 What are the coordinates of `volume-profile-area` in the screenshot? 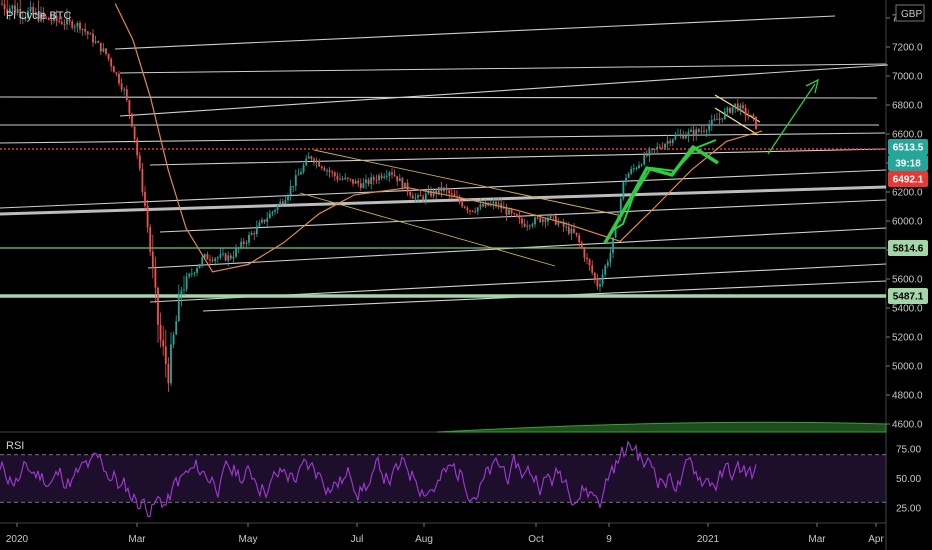 It's located at (661, 427).